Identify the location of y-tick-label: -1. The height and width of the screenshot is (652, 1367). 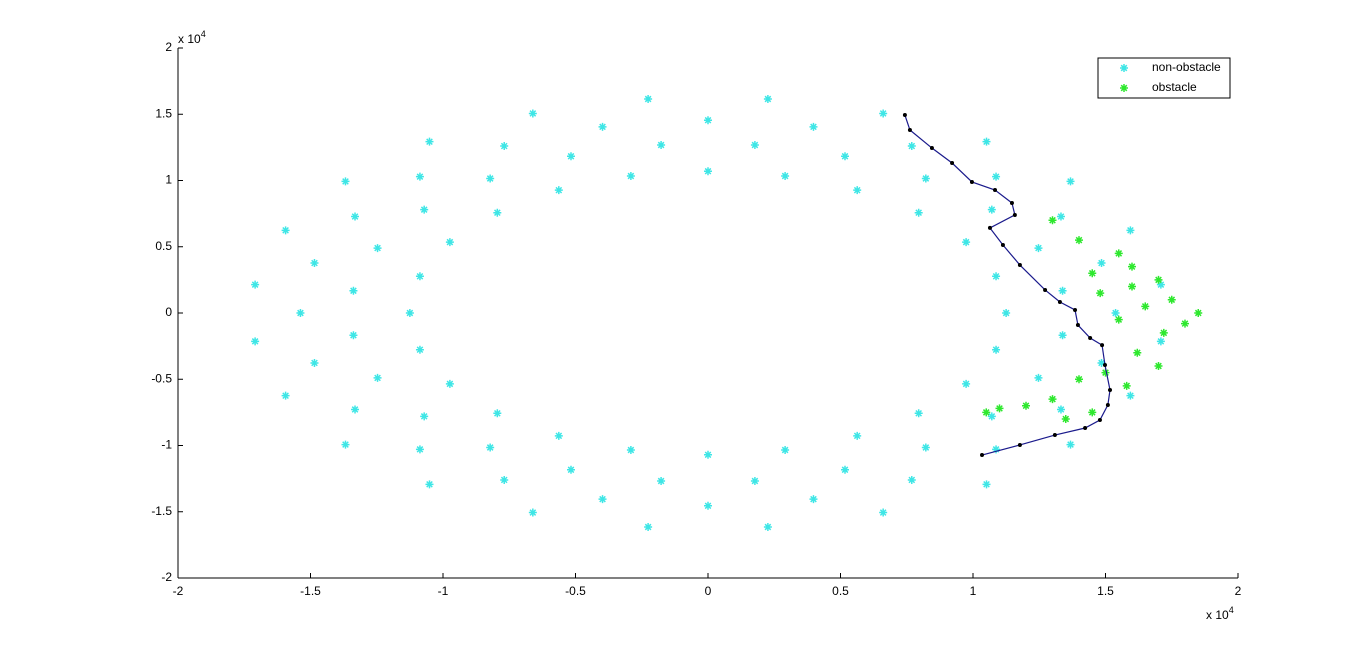
(166, 445).